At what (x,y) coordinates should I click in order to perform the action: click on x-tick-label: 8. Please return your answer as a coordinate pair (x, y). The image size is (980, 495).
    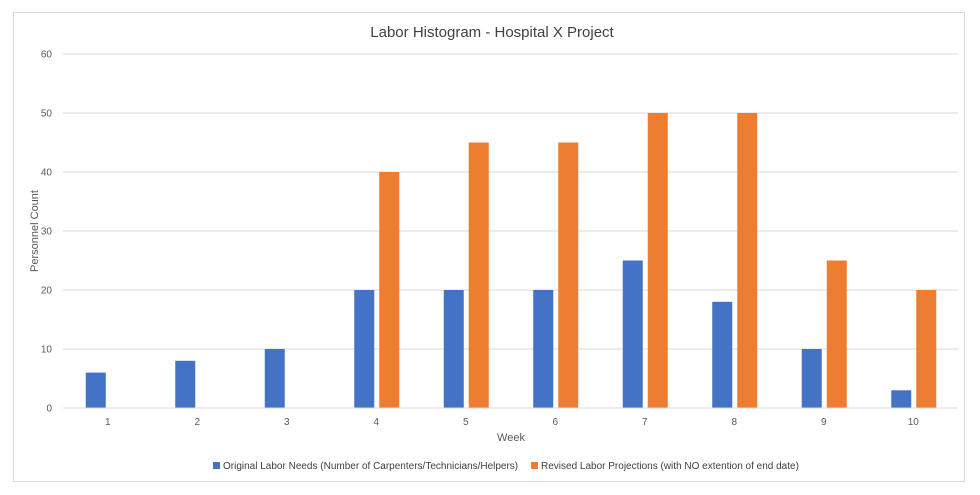
    Looking at the image, I should click on (734, 422).